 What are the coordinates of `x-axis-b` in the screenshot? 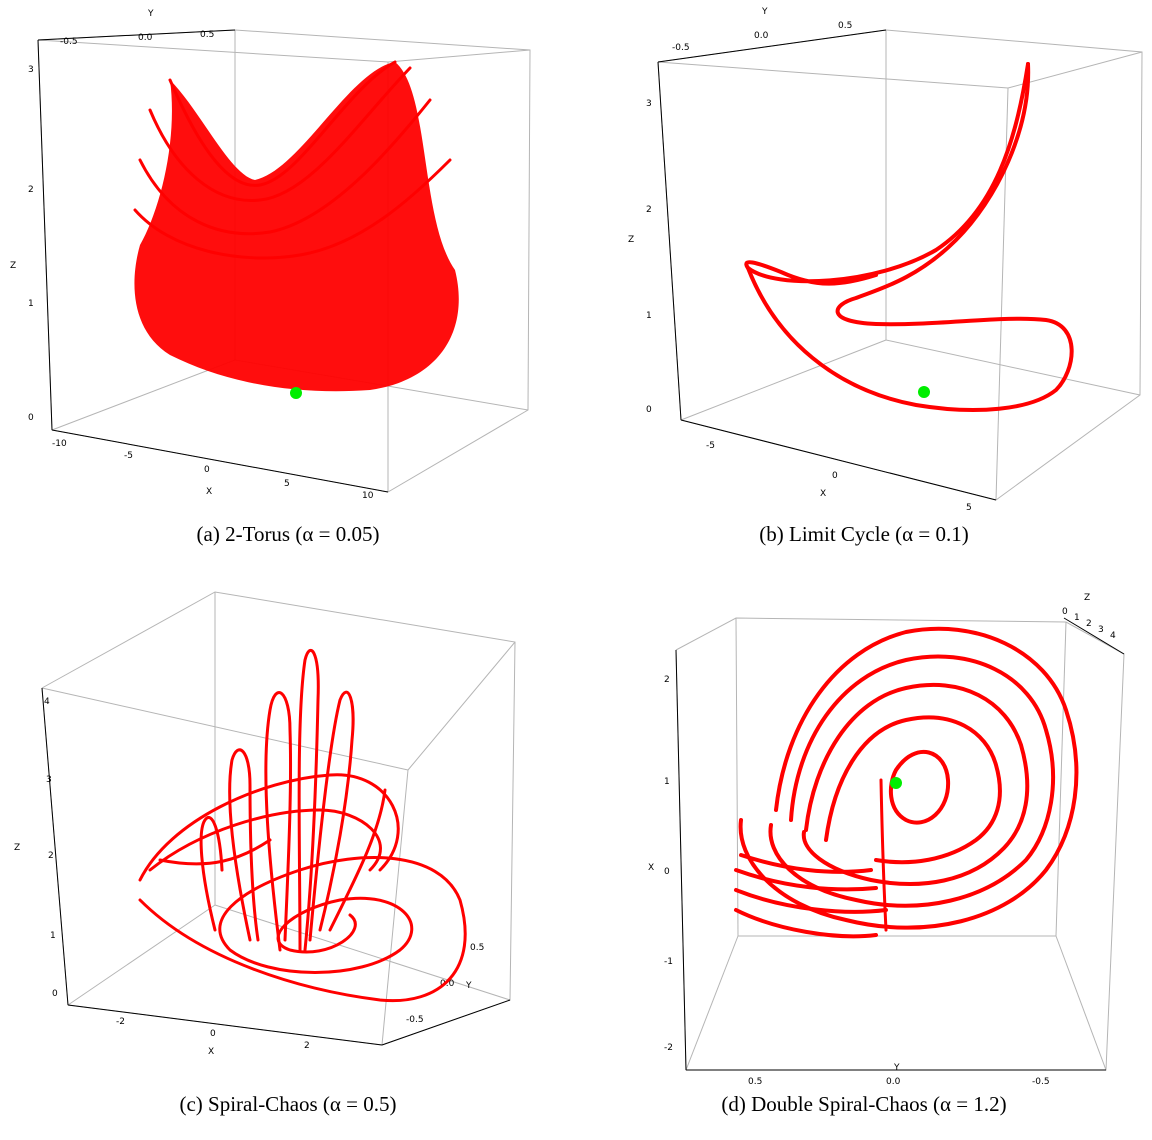 It's located at (838, 460).